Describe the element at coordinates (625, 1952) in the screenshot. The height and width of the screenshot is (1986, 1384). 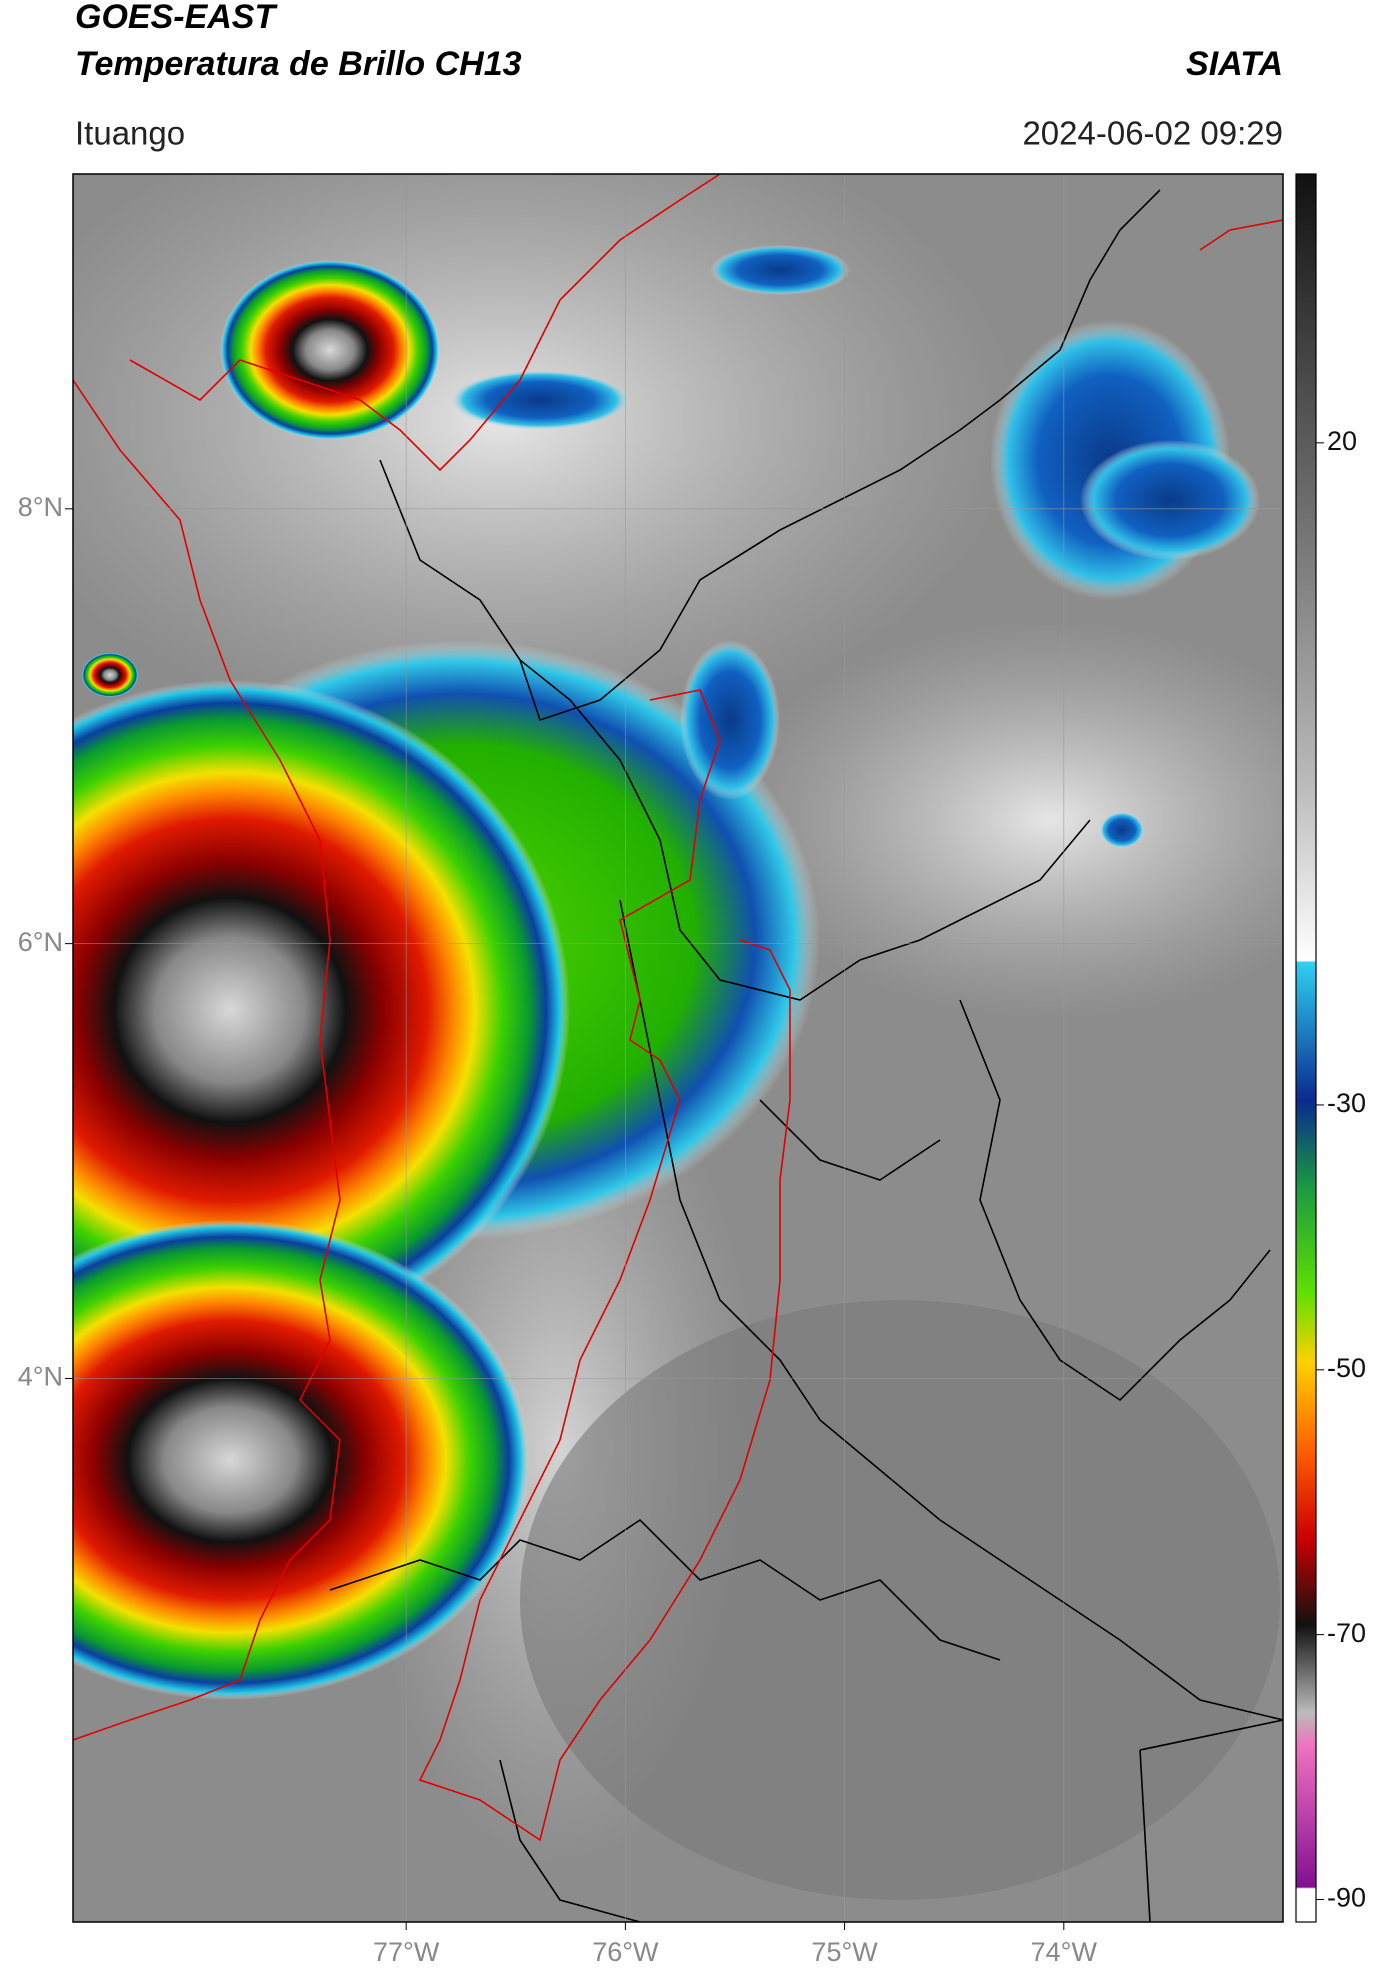
I see `x-tick-label: 76°W` at that location.